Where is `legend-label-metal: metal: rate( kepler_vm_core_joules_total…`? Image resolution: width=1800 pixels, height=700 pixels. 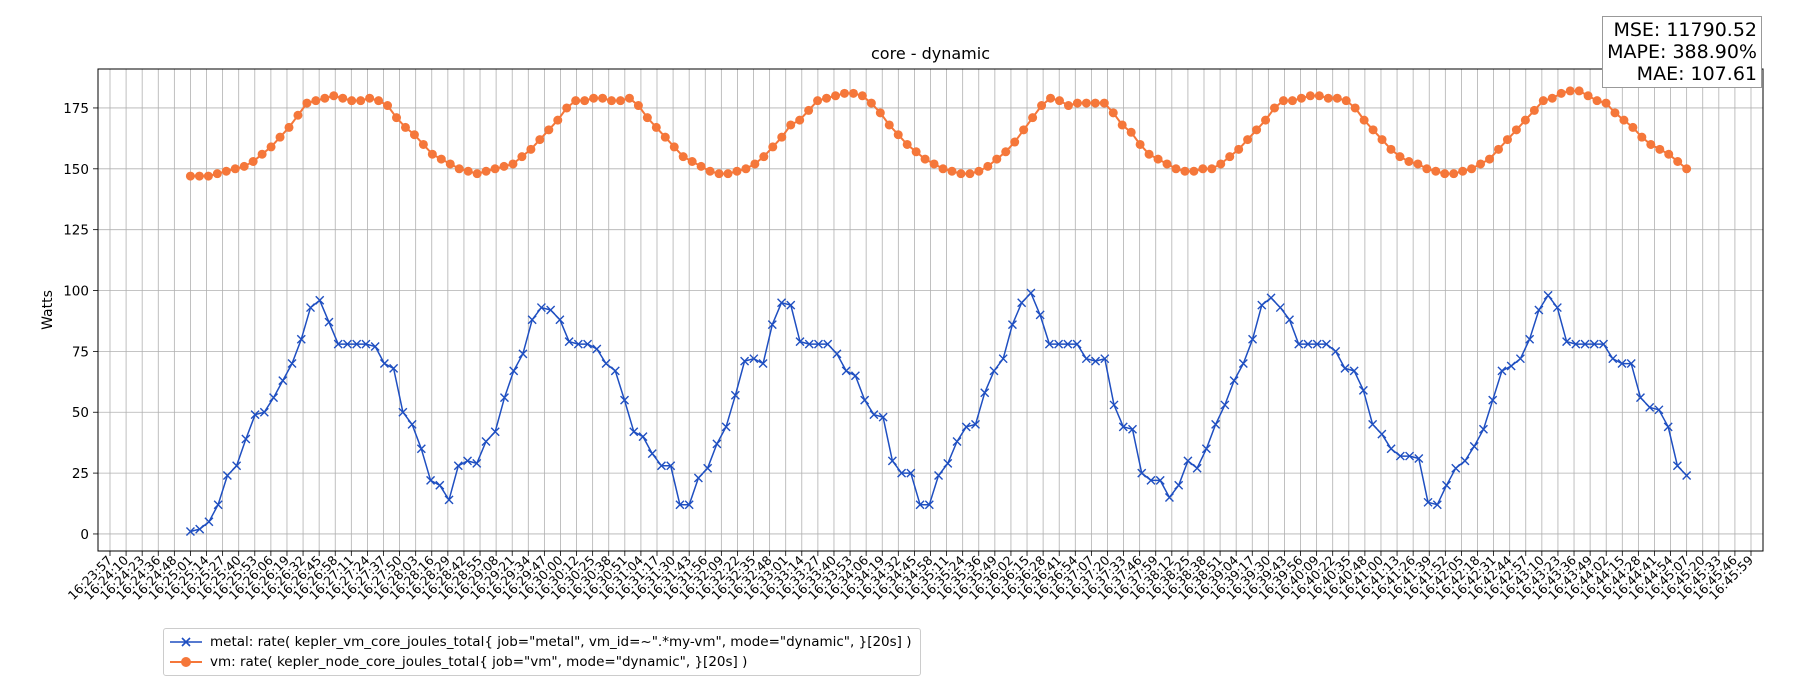
legend-label-metal: metal: rate( kepler_vm_core_joules_total… is located at coordinates (561, 642).